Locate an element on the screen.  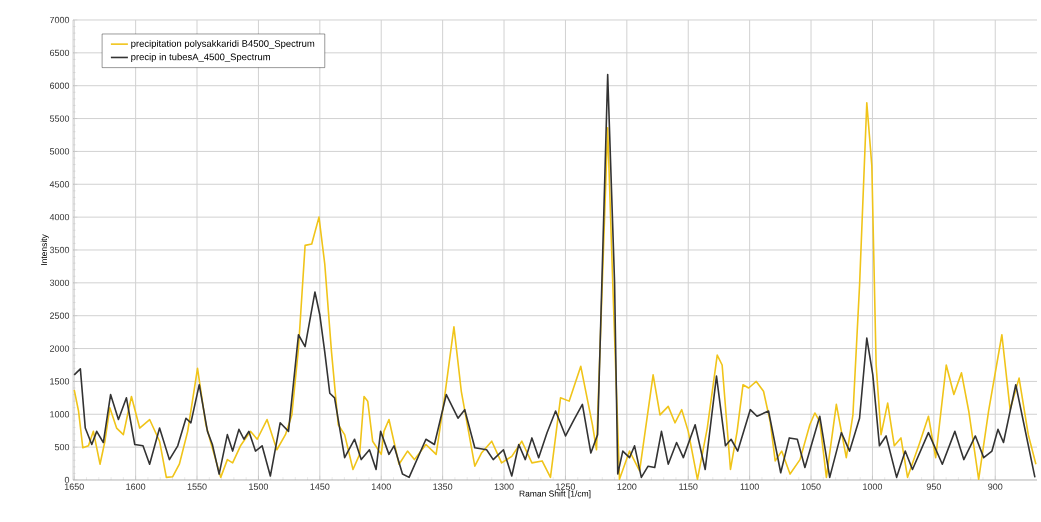
y-tick-label: 4500 is located at coordinates (59, 184).